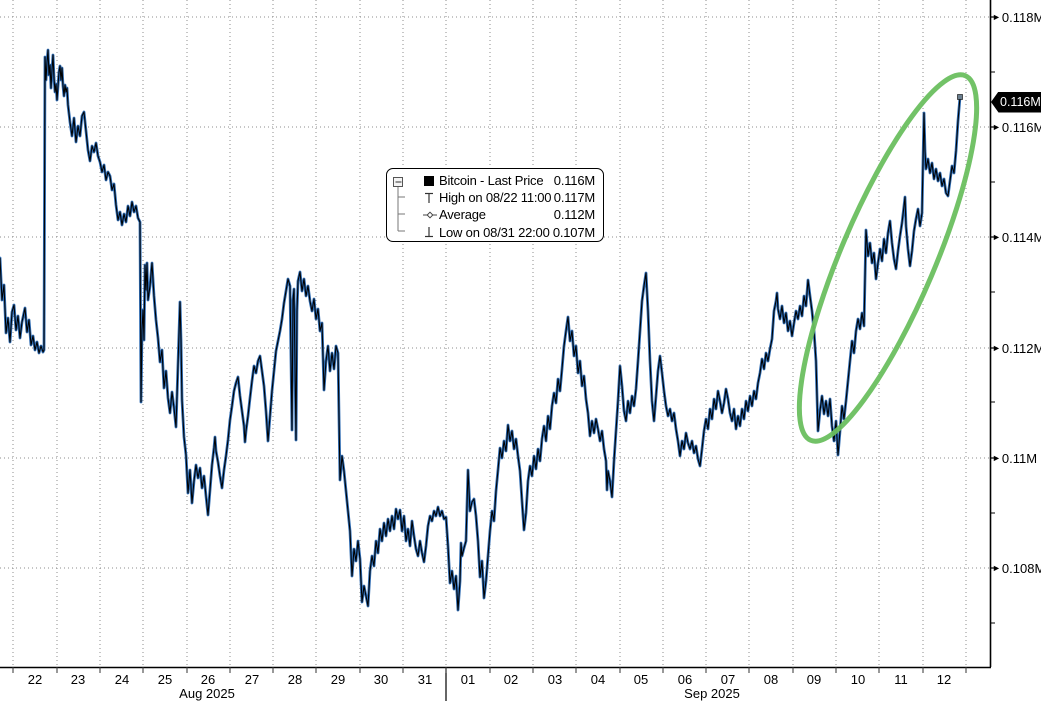 The height and width of the screenshot is (701, 1041). I want to click on x-axis-day-label: 30, so click(381, 679).